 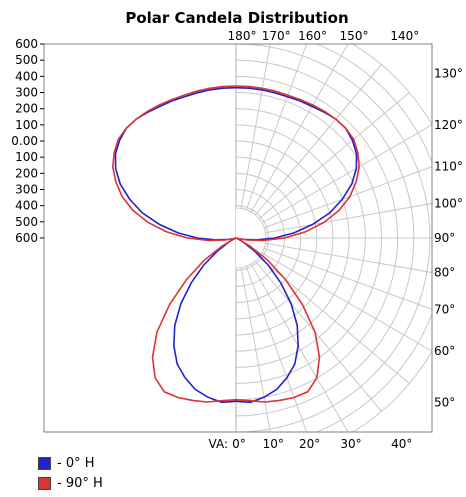 I want to click on right-angle-label: 130°, so click(x=448, y=74).